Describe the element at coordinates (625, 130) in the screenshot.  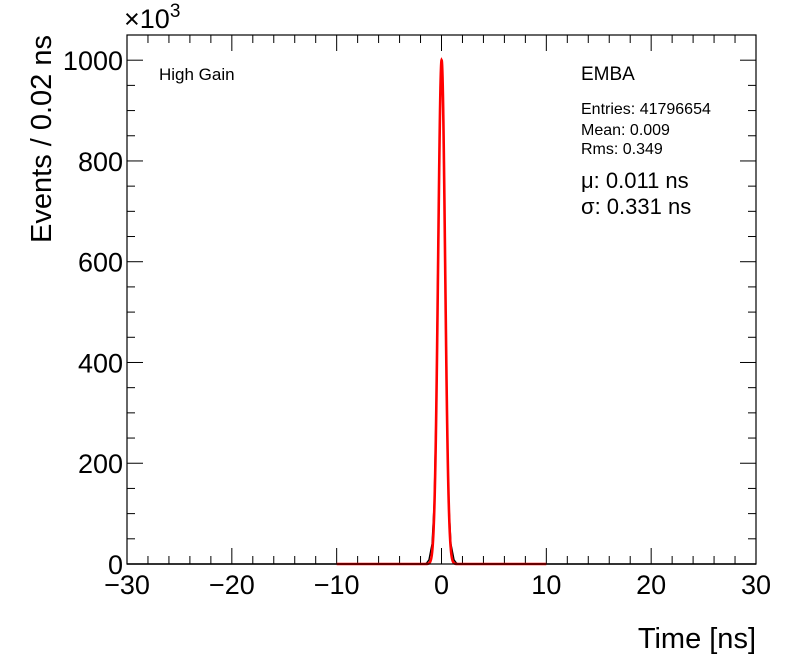
I see `stat-mean: Mean: 0.009` at that location.